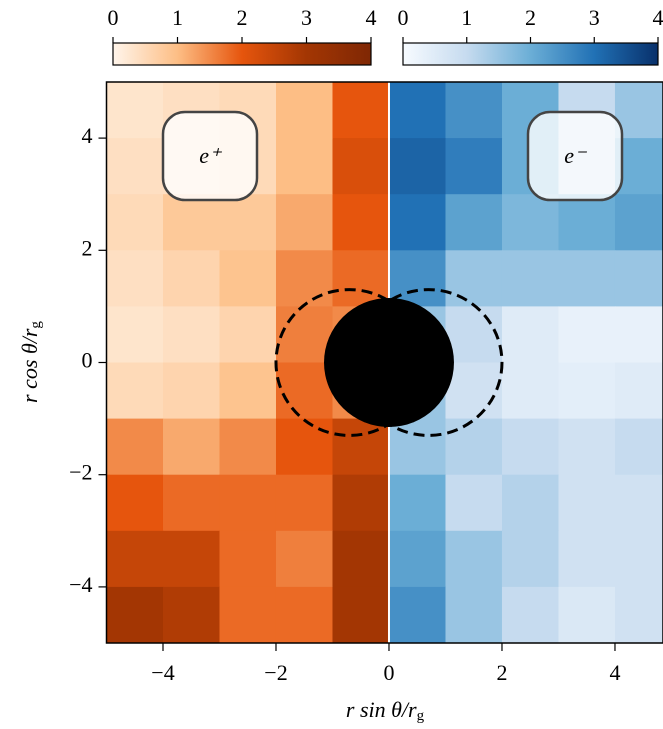  Describe the element at coordinates (210, 156) in the screenshot. I see `panel-label-box` at that location.